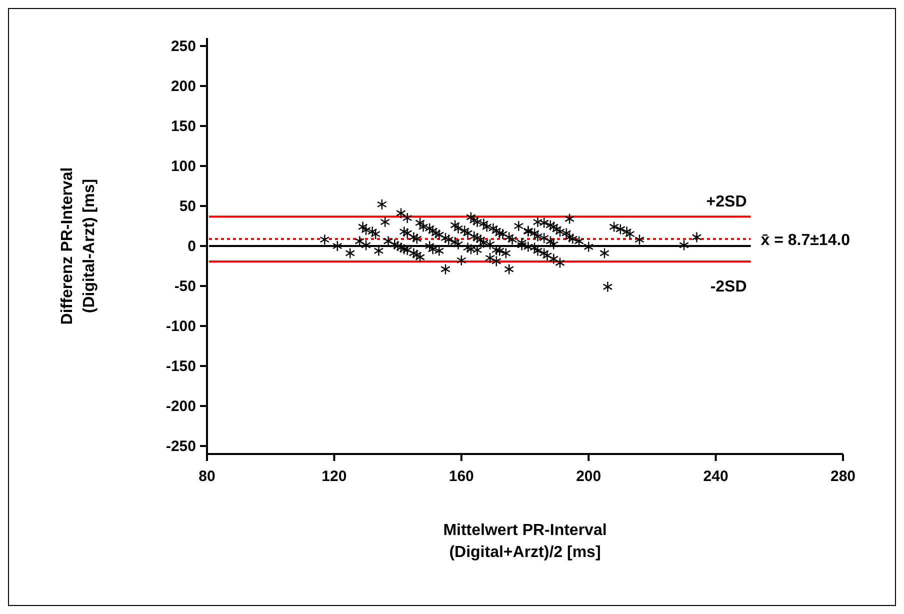 The height and width of the screenshot is (614, 904). What do you see at coordinates (726, 202) in the screenshot?
I see `ref-line-label: +2SD` at bounding box center [726, 202].